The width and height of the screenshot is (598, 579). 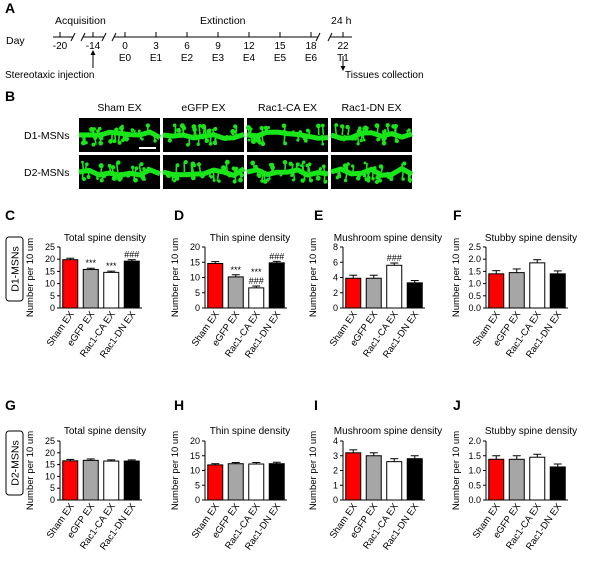 What do you see at coordinates (474, 247) in the screenshot?
I see `y-tick-label: 2.5` at bounding box center [474, 247].